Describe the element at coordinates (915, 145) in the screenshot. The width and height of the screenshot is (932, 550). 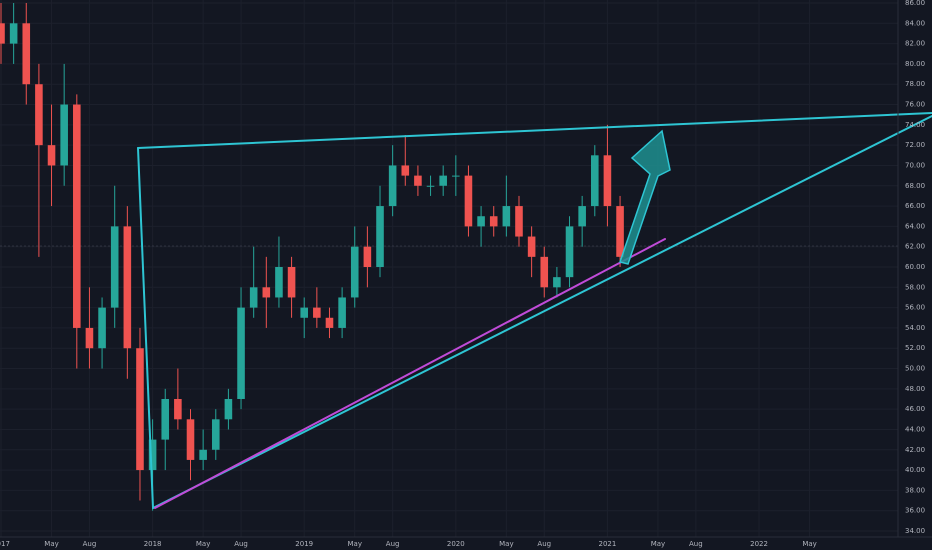
I see `y-tick-label: 72.00` at that location.